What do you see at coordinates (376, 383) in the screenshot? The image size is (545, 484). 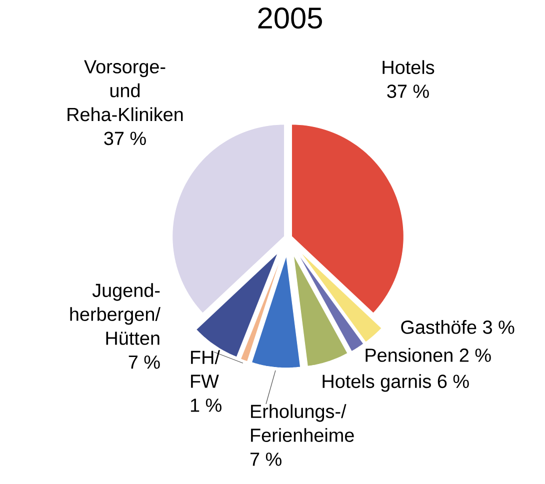 I see `slice-label: Hotels garnis` at bounding box center [376, 383].